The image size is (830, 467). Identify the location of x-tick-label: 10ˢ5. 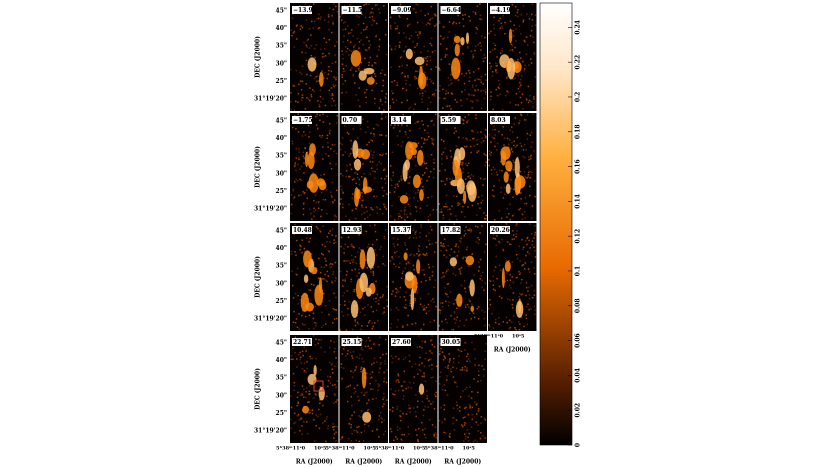
(518, 337).